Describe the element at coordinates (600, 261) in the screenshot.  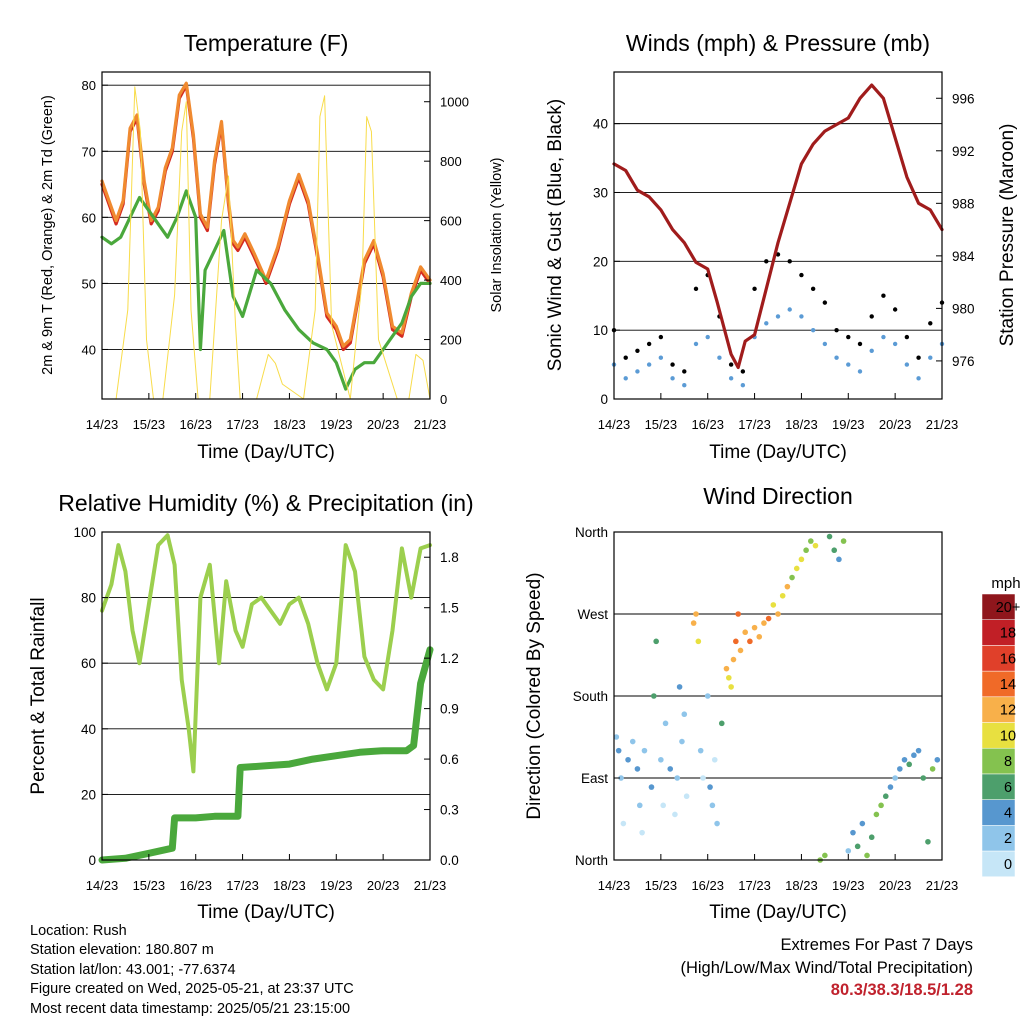
I see `ytick-label: 20` at that location.